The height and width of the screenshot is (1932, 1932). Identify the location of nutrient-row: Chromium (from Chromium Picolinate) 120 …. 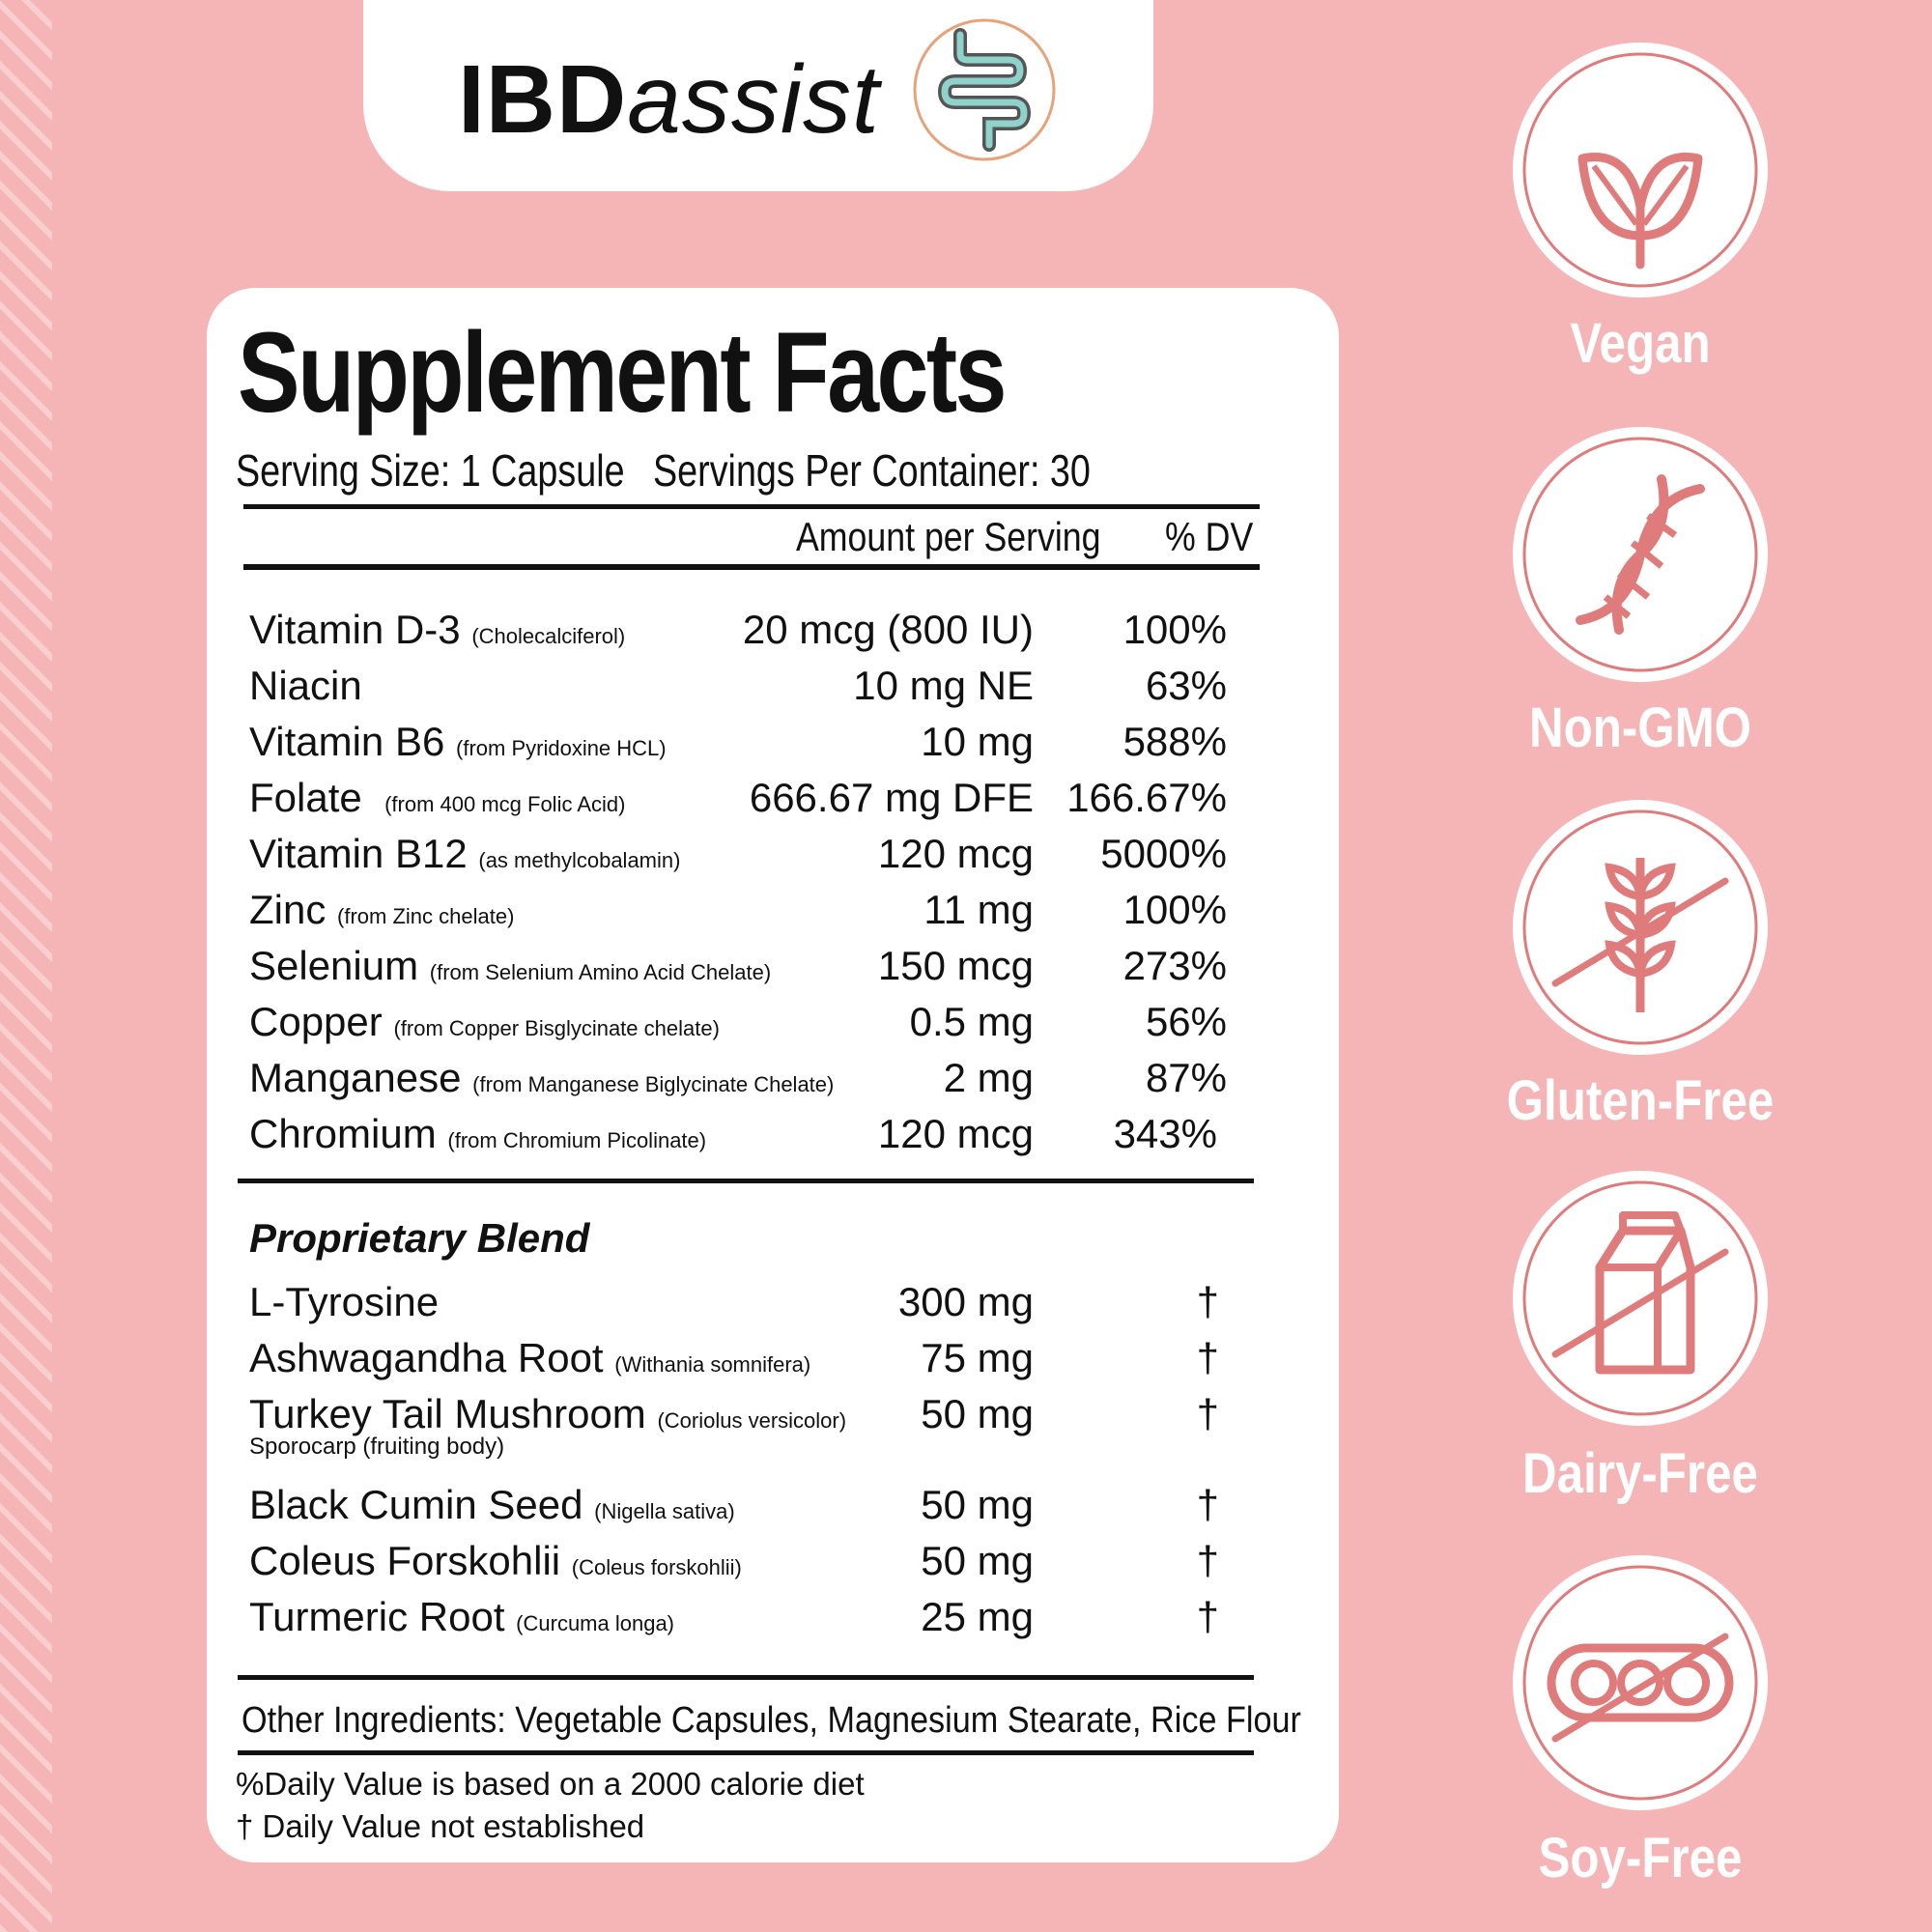
(733, 1133).